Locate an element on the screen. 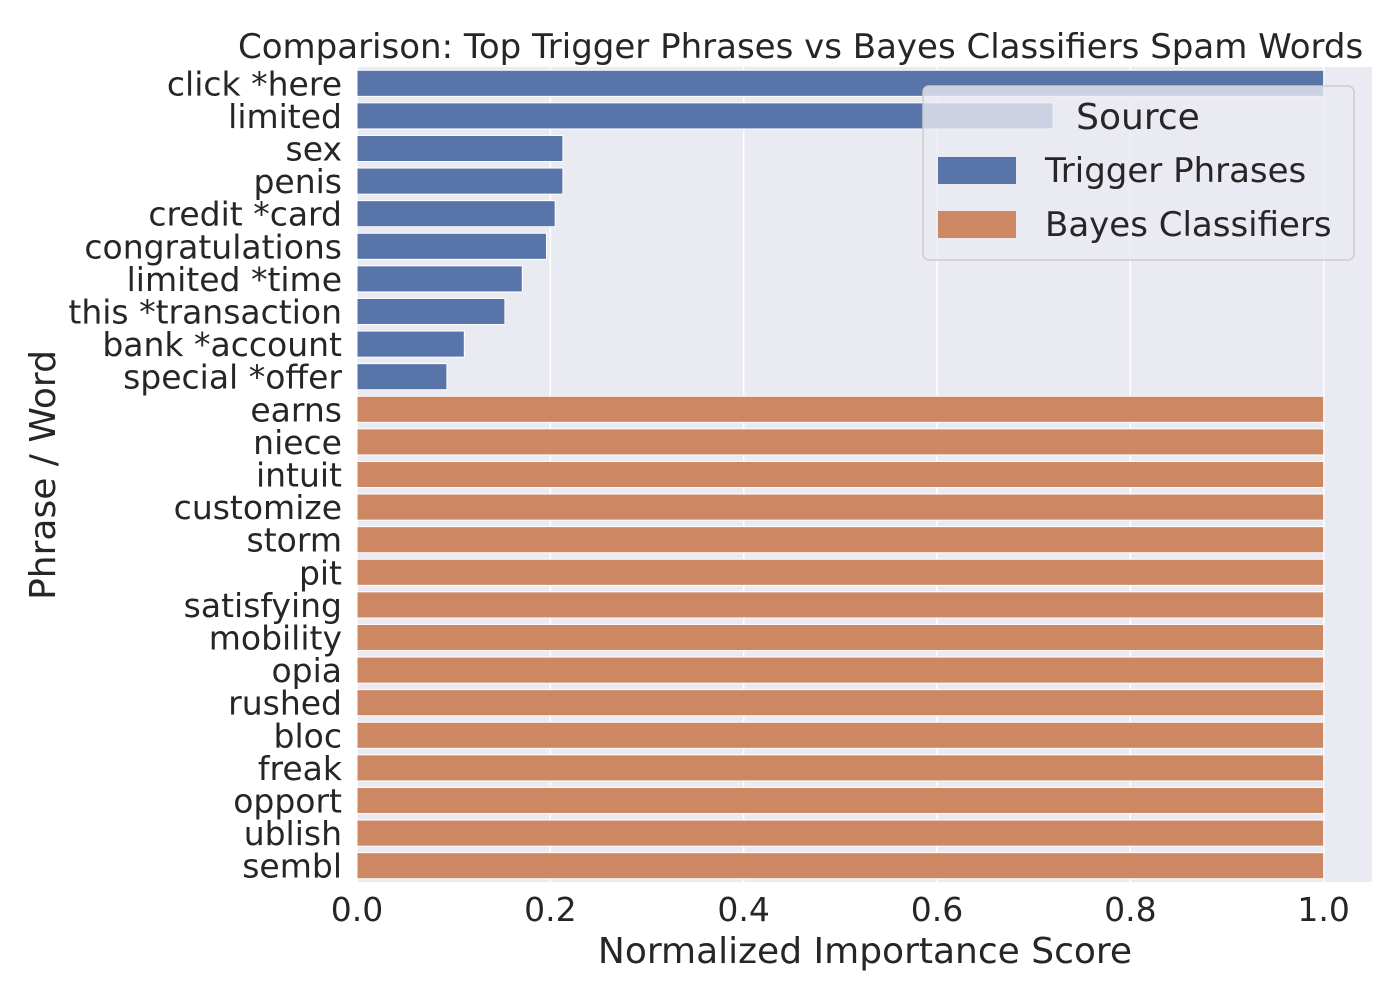 The image size is (1400, 1004). bar-special-offer is located at coordinates (402, 377).